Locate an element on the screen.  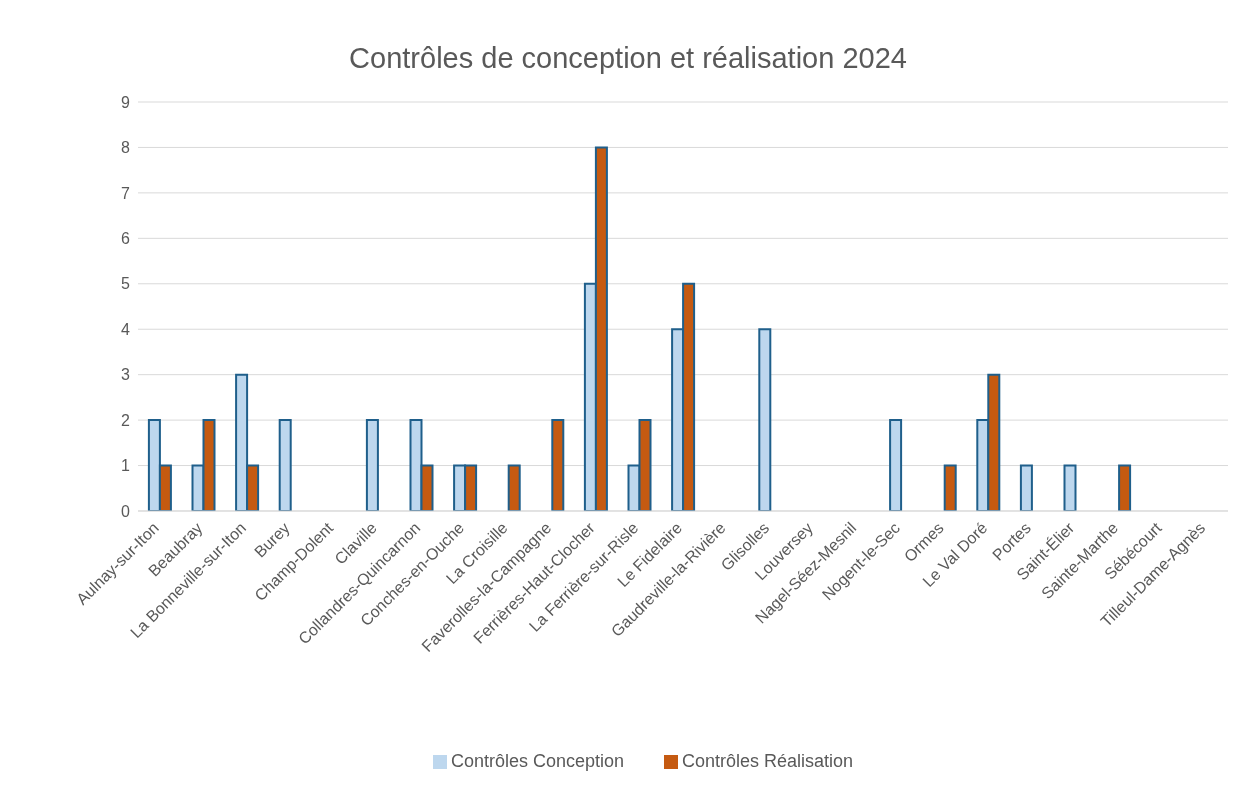
y-tick-label: 0 is located at coordinates (126, 511).